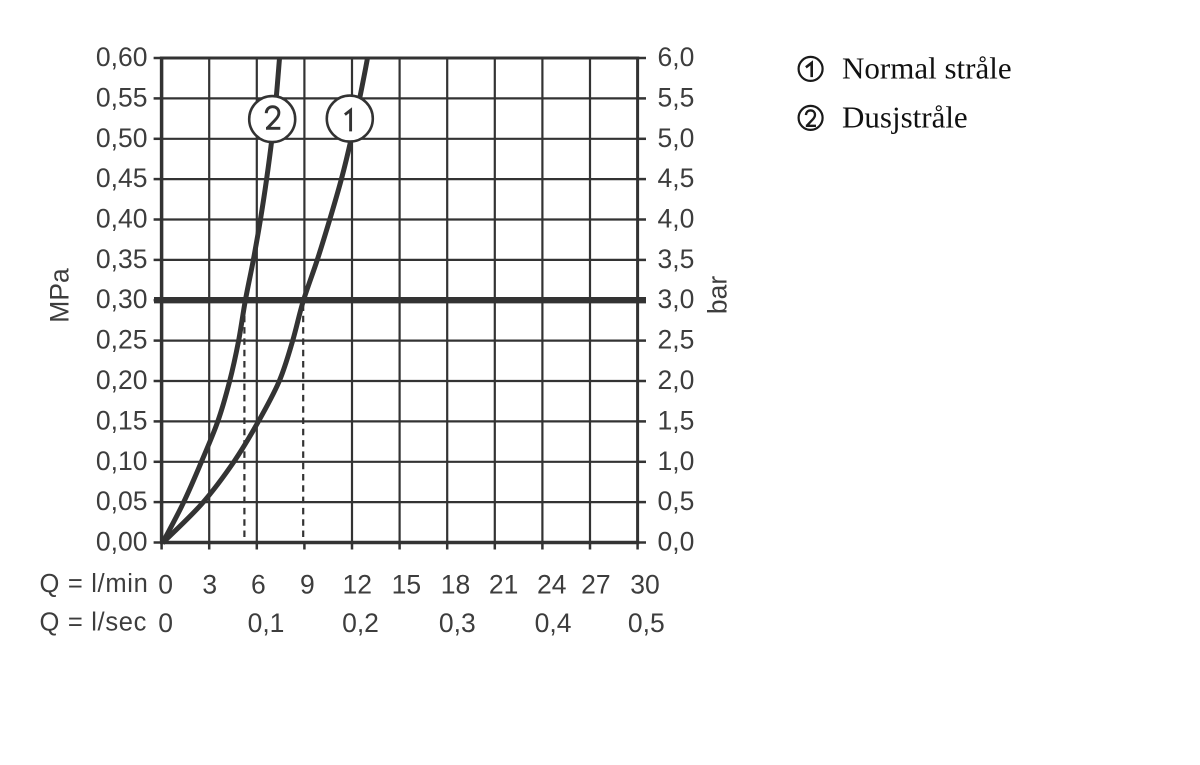 The height and width of the screenshot is (765, 1200). What do you see at coordinates (455, 585) in the screenshot?
I see `svg-text: 18` at bounding box center [455, 585].